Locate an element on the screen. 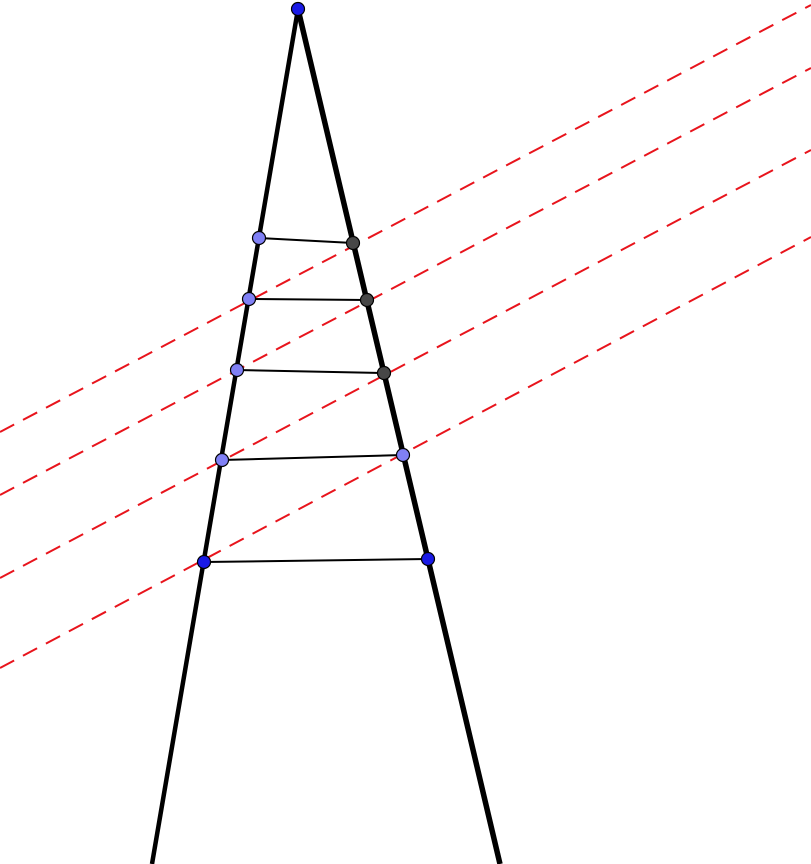  rungs is located at coordinates (316, 400).